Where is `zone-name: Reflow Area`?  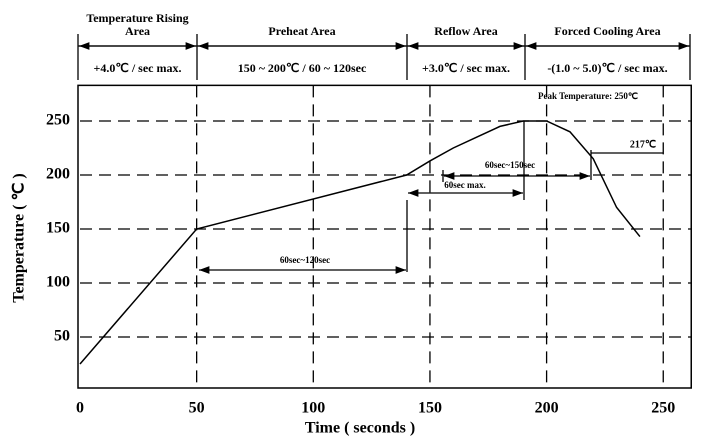 zone-name: Reflow Area is located at coordinates (466, 31).